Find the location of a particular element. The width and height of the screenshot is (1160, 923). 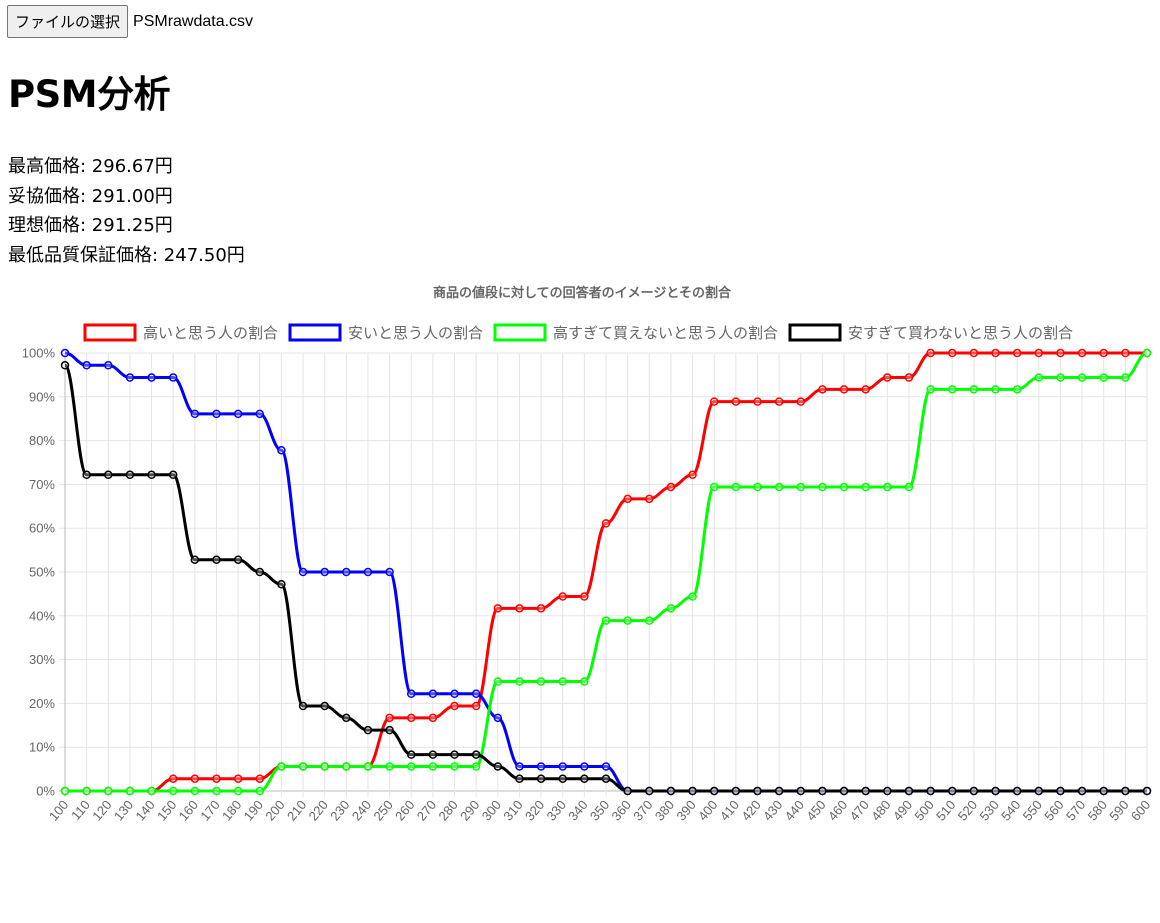

legend-label-1: 安いと思う人の割合 is located at coordinates (415, 333).